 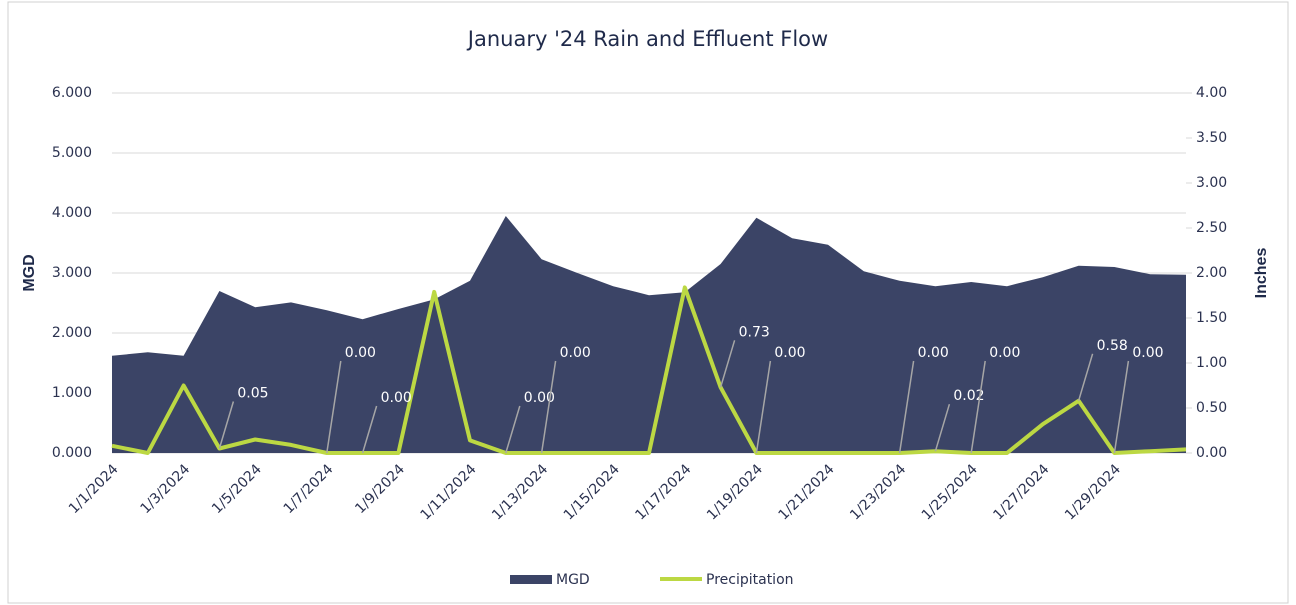 I want to click on data-label: 0.05, so click(x=252, y=394).